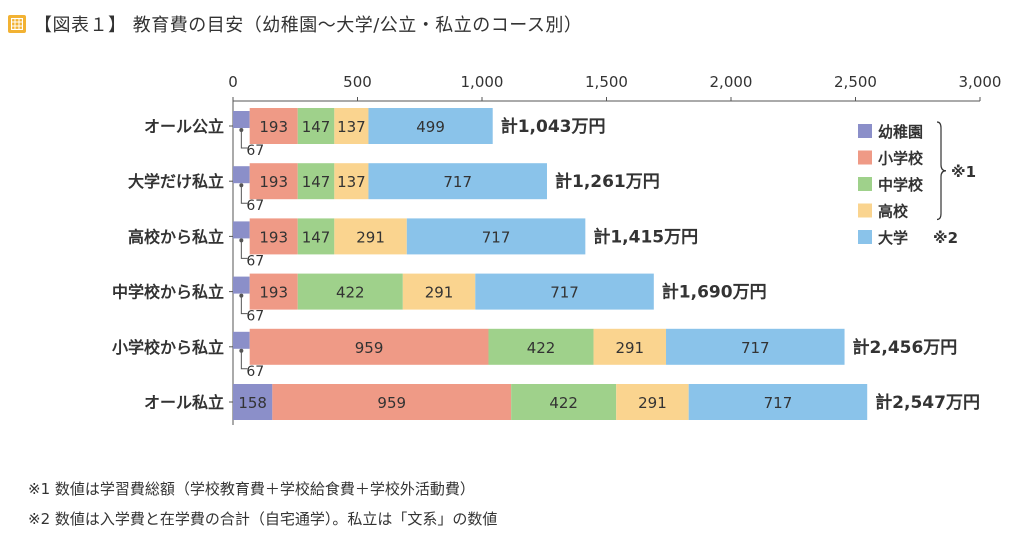  I want to click on x-tick-label: 3,000, so click(980, 82).